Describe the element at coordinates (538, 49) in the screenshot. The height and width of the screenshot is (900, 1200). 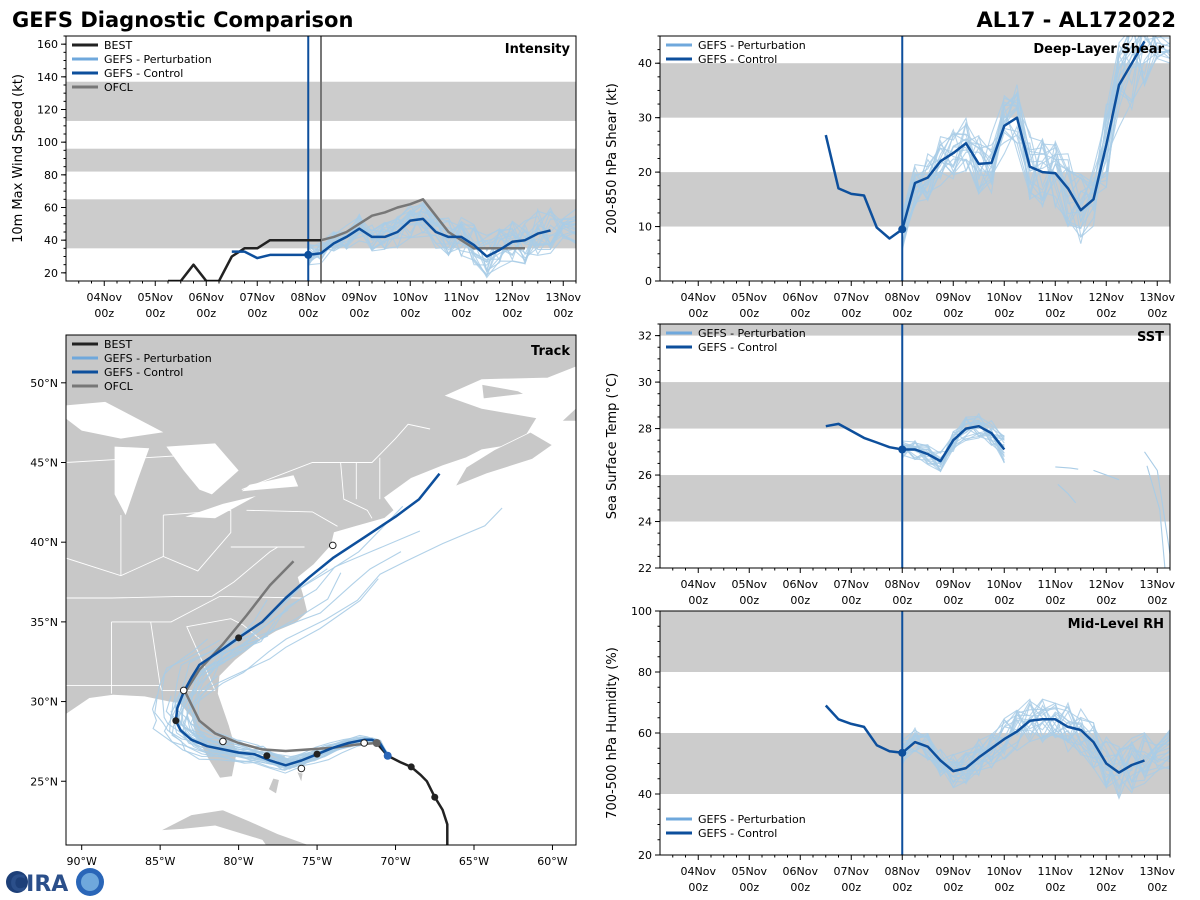
I see `panel-title: Intensity` at that location.